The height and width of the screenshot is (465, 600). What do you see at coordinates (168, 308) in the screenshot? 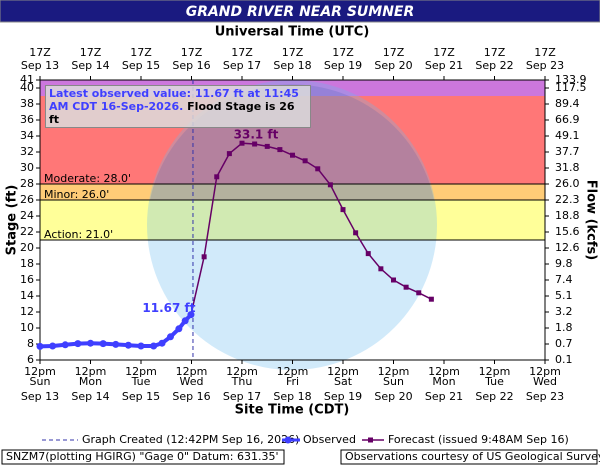
I see `value-label: 11.67 ft` at bounding box center [168, 308].